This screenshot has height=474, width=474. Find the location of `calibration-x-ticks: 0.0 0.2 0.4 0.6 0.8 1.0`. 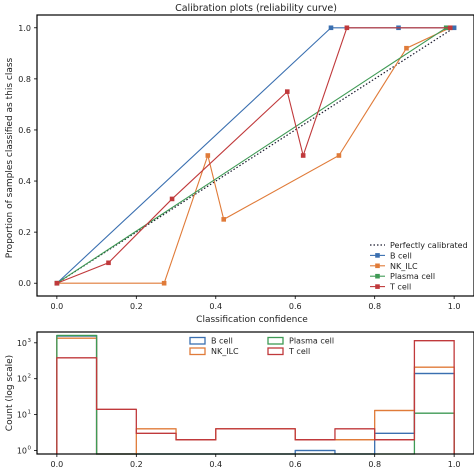

calibration-x-ticks: 0.0 0.2 0.4 0.6 0.8 1.0 is located at coordinates (255, 303).